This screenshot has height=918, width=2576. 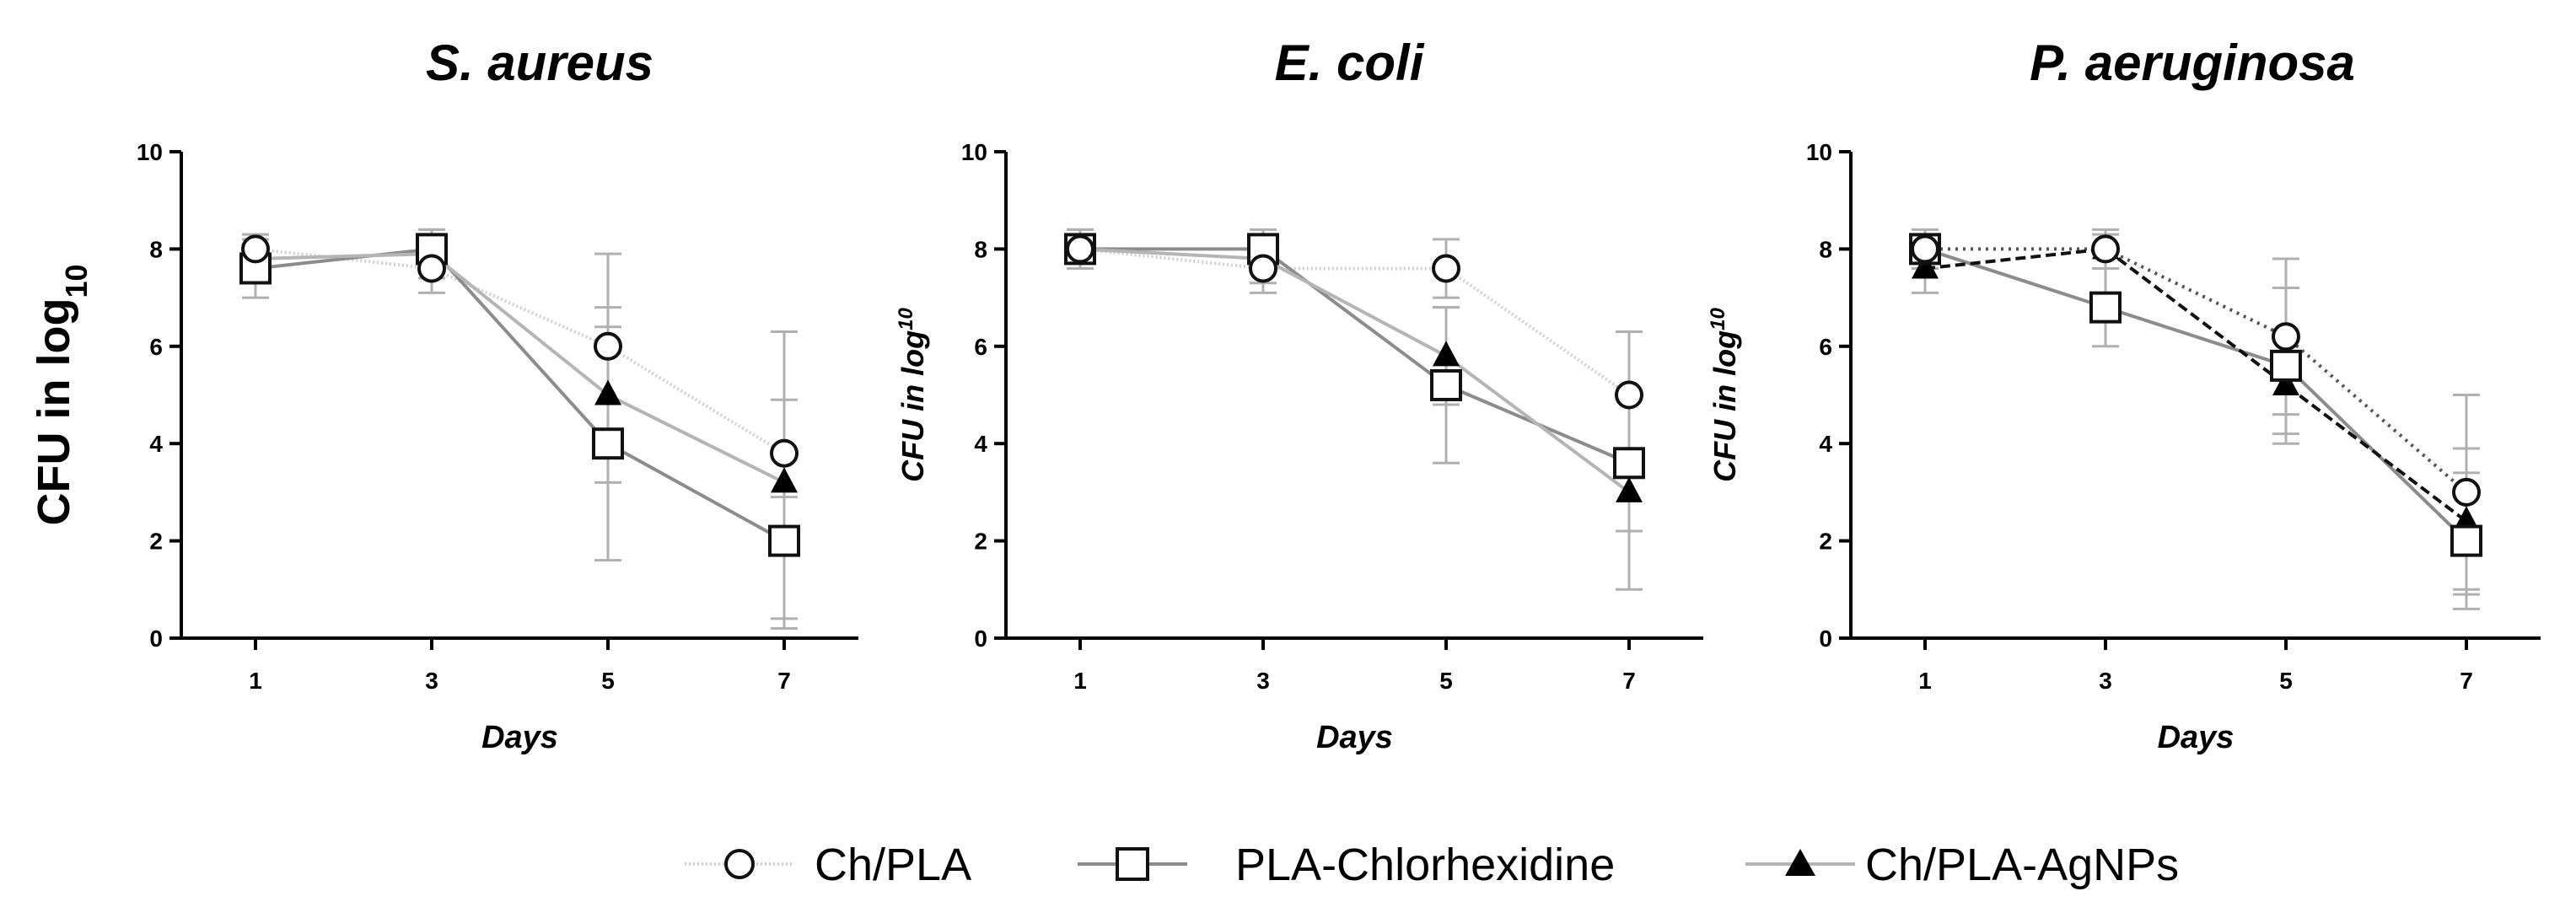 I want to click on legend-item-pla-chlorhexidine: PLA-Chlorhexidine, so click(x=1346, y=865).